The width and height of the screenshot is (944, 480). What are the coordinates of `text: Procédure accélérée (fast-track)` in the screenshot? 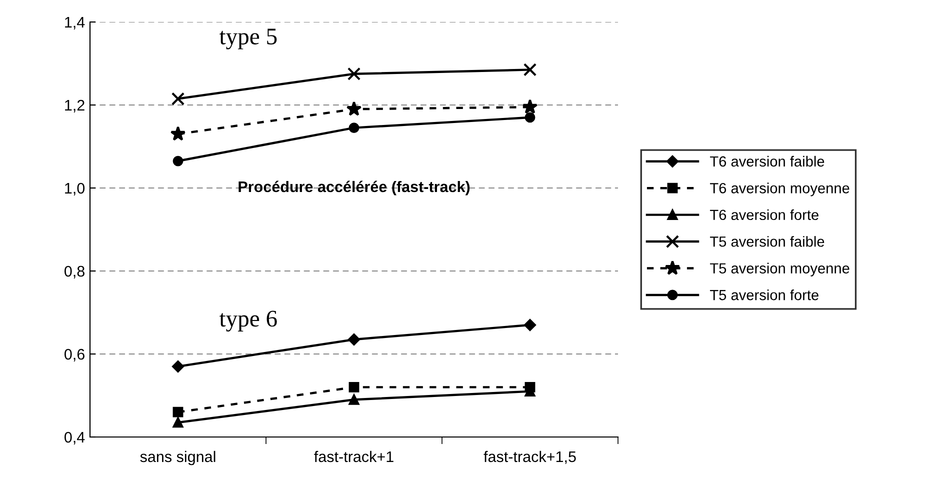 It's located at (354, 188).